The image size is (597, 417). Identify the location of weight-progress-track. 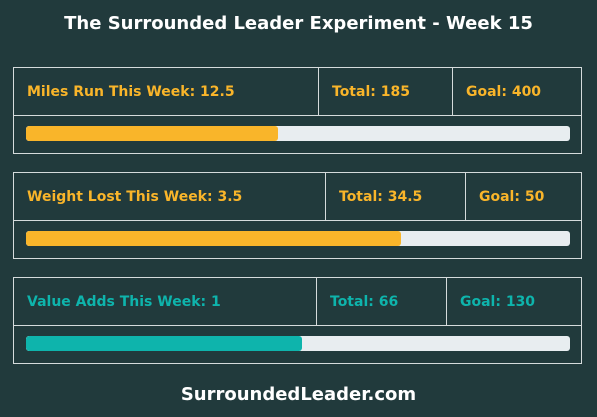
(298, 238).